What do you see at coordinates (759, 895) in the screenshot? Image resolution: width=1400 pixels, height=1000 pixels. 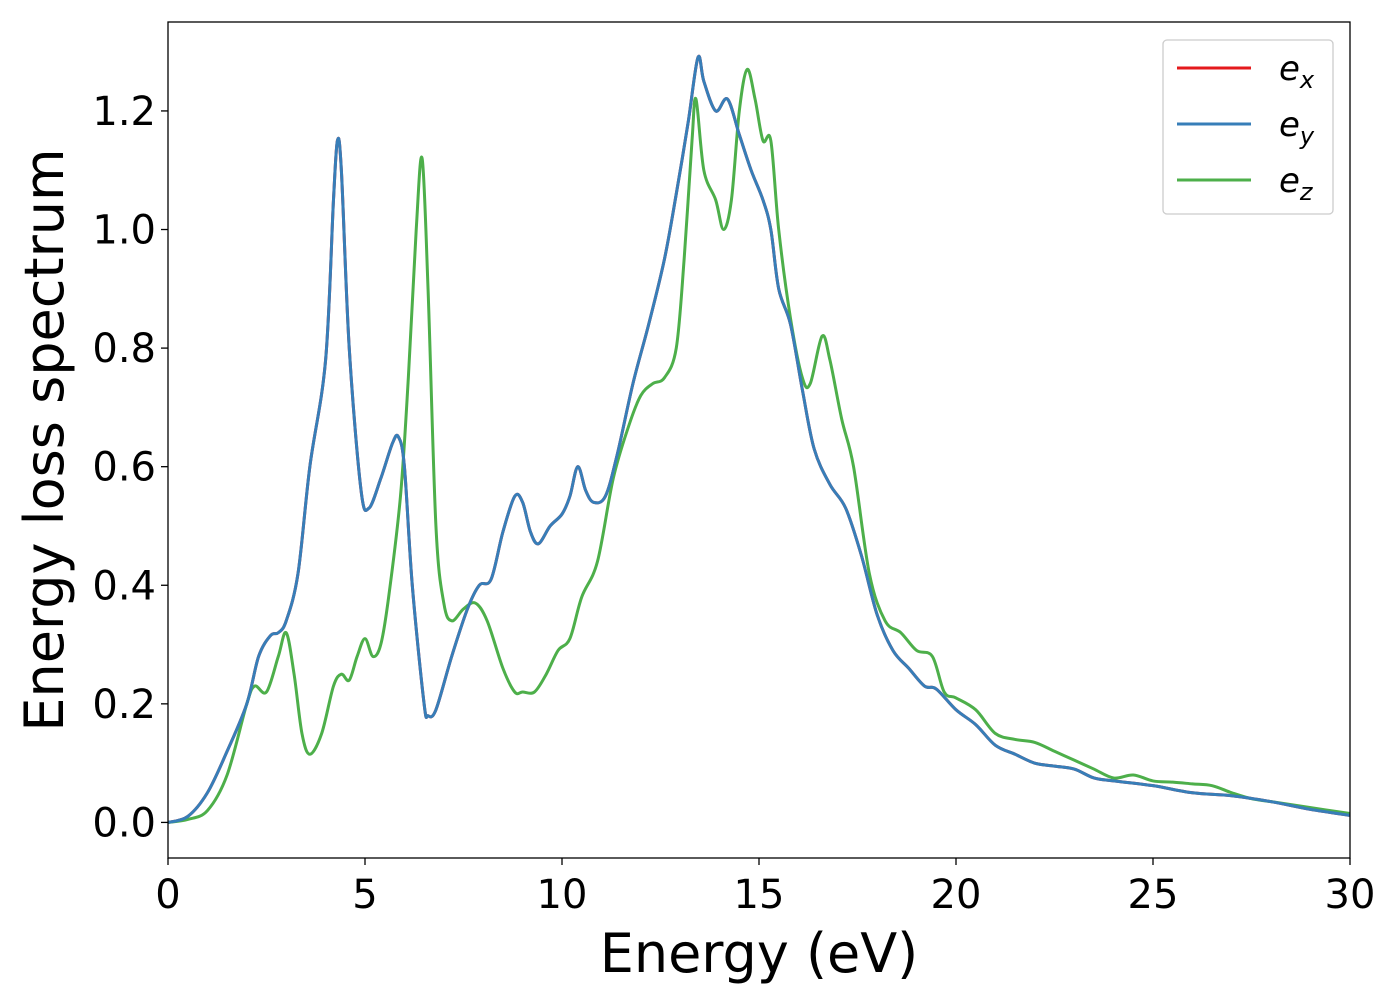 I see `x-tick-label: 15` at bounding box center [759, 895].